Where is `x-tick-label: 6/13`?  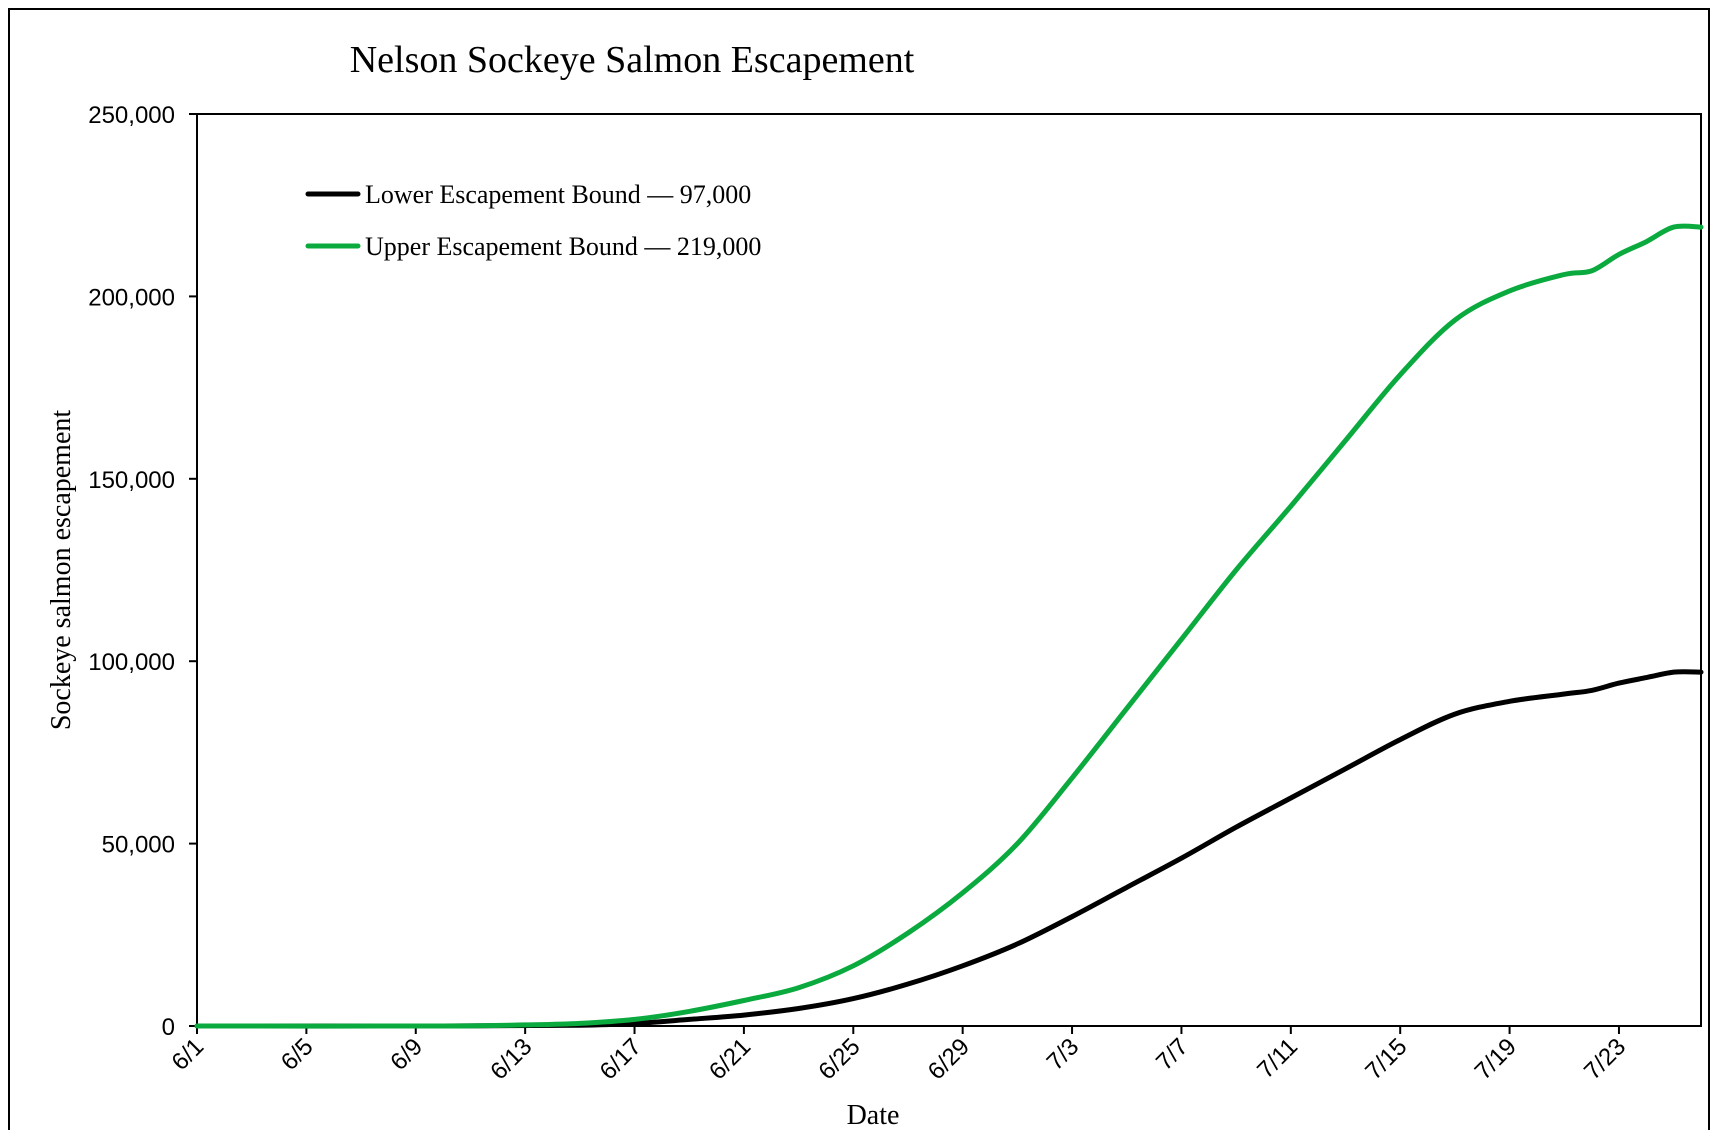 x-tick-label: 6/13 is located at coordinates (511, 1059).